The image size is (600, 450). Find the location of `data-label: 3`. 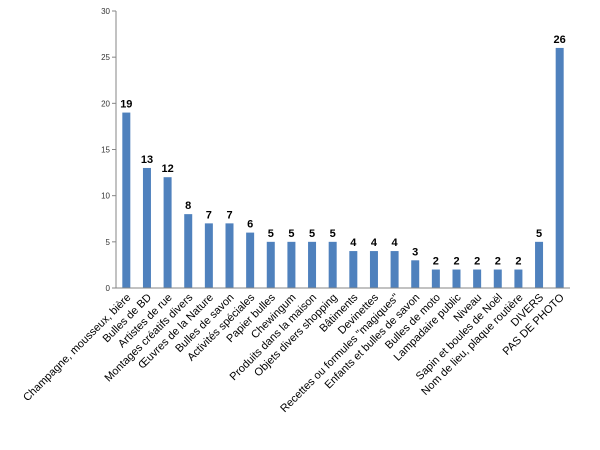

data-label: 3 is located at coordinates (415, 252).